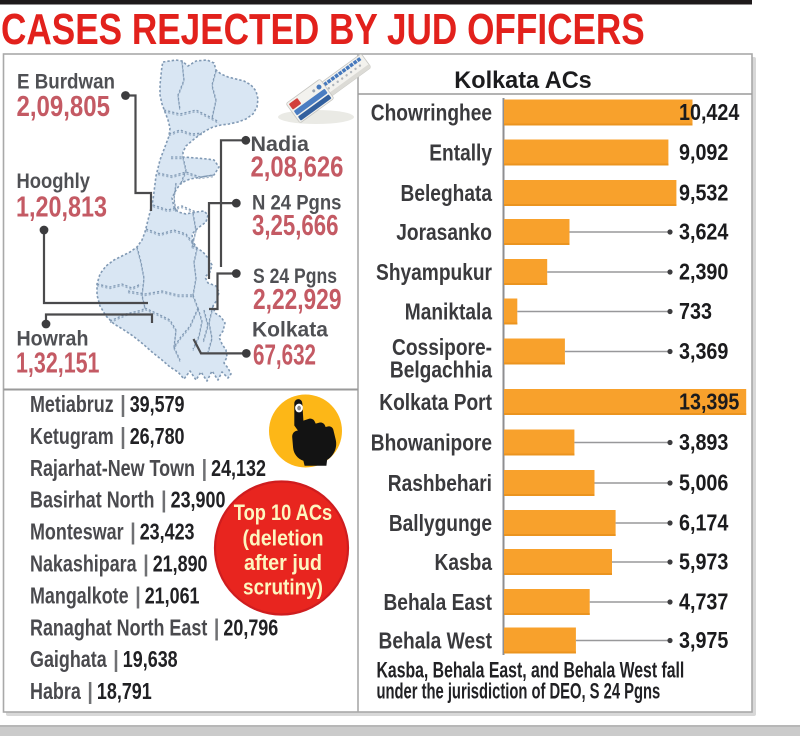  What do you see at coordinates (150, 660) in the screenshot?
I see `svg-text: 19,638` at bounding box center [150, 660].